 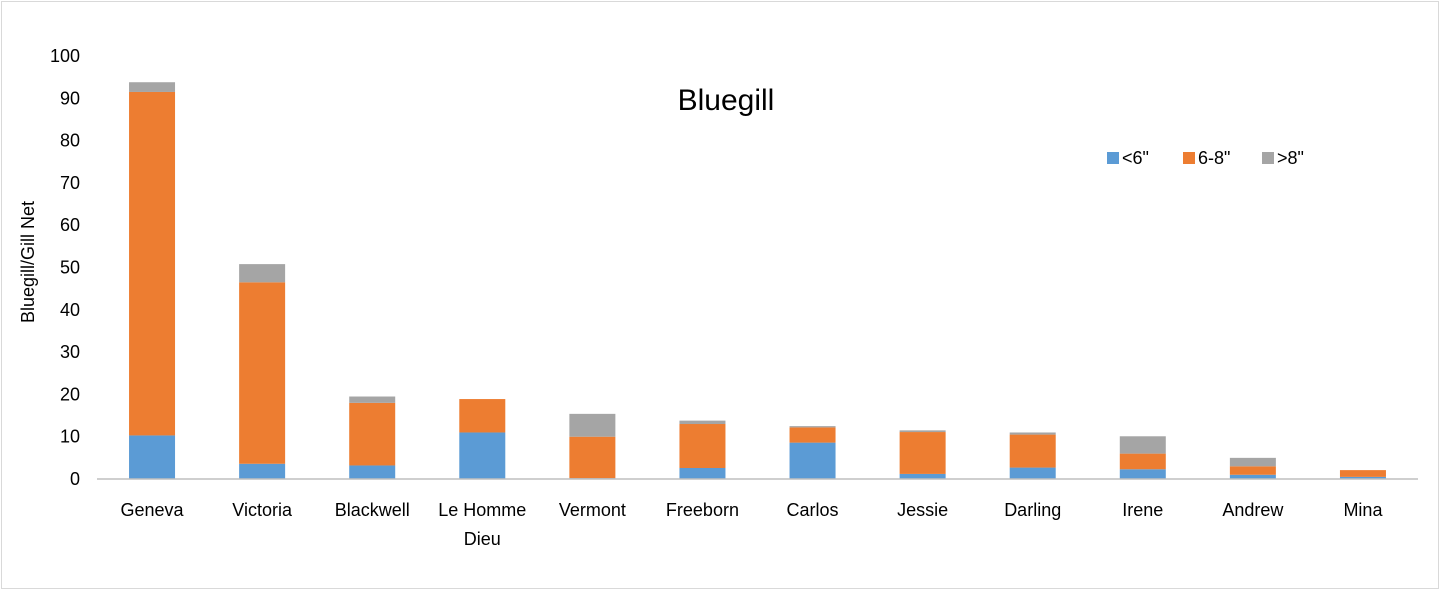 What do you see at coordinates (70, 141) in the screenshot?
I see `y-tick-label: 80` at bounding box center [70, 141].